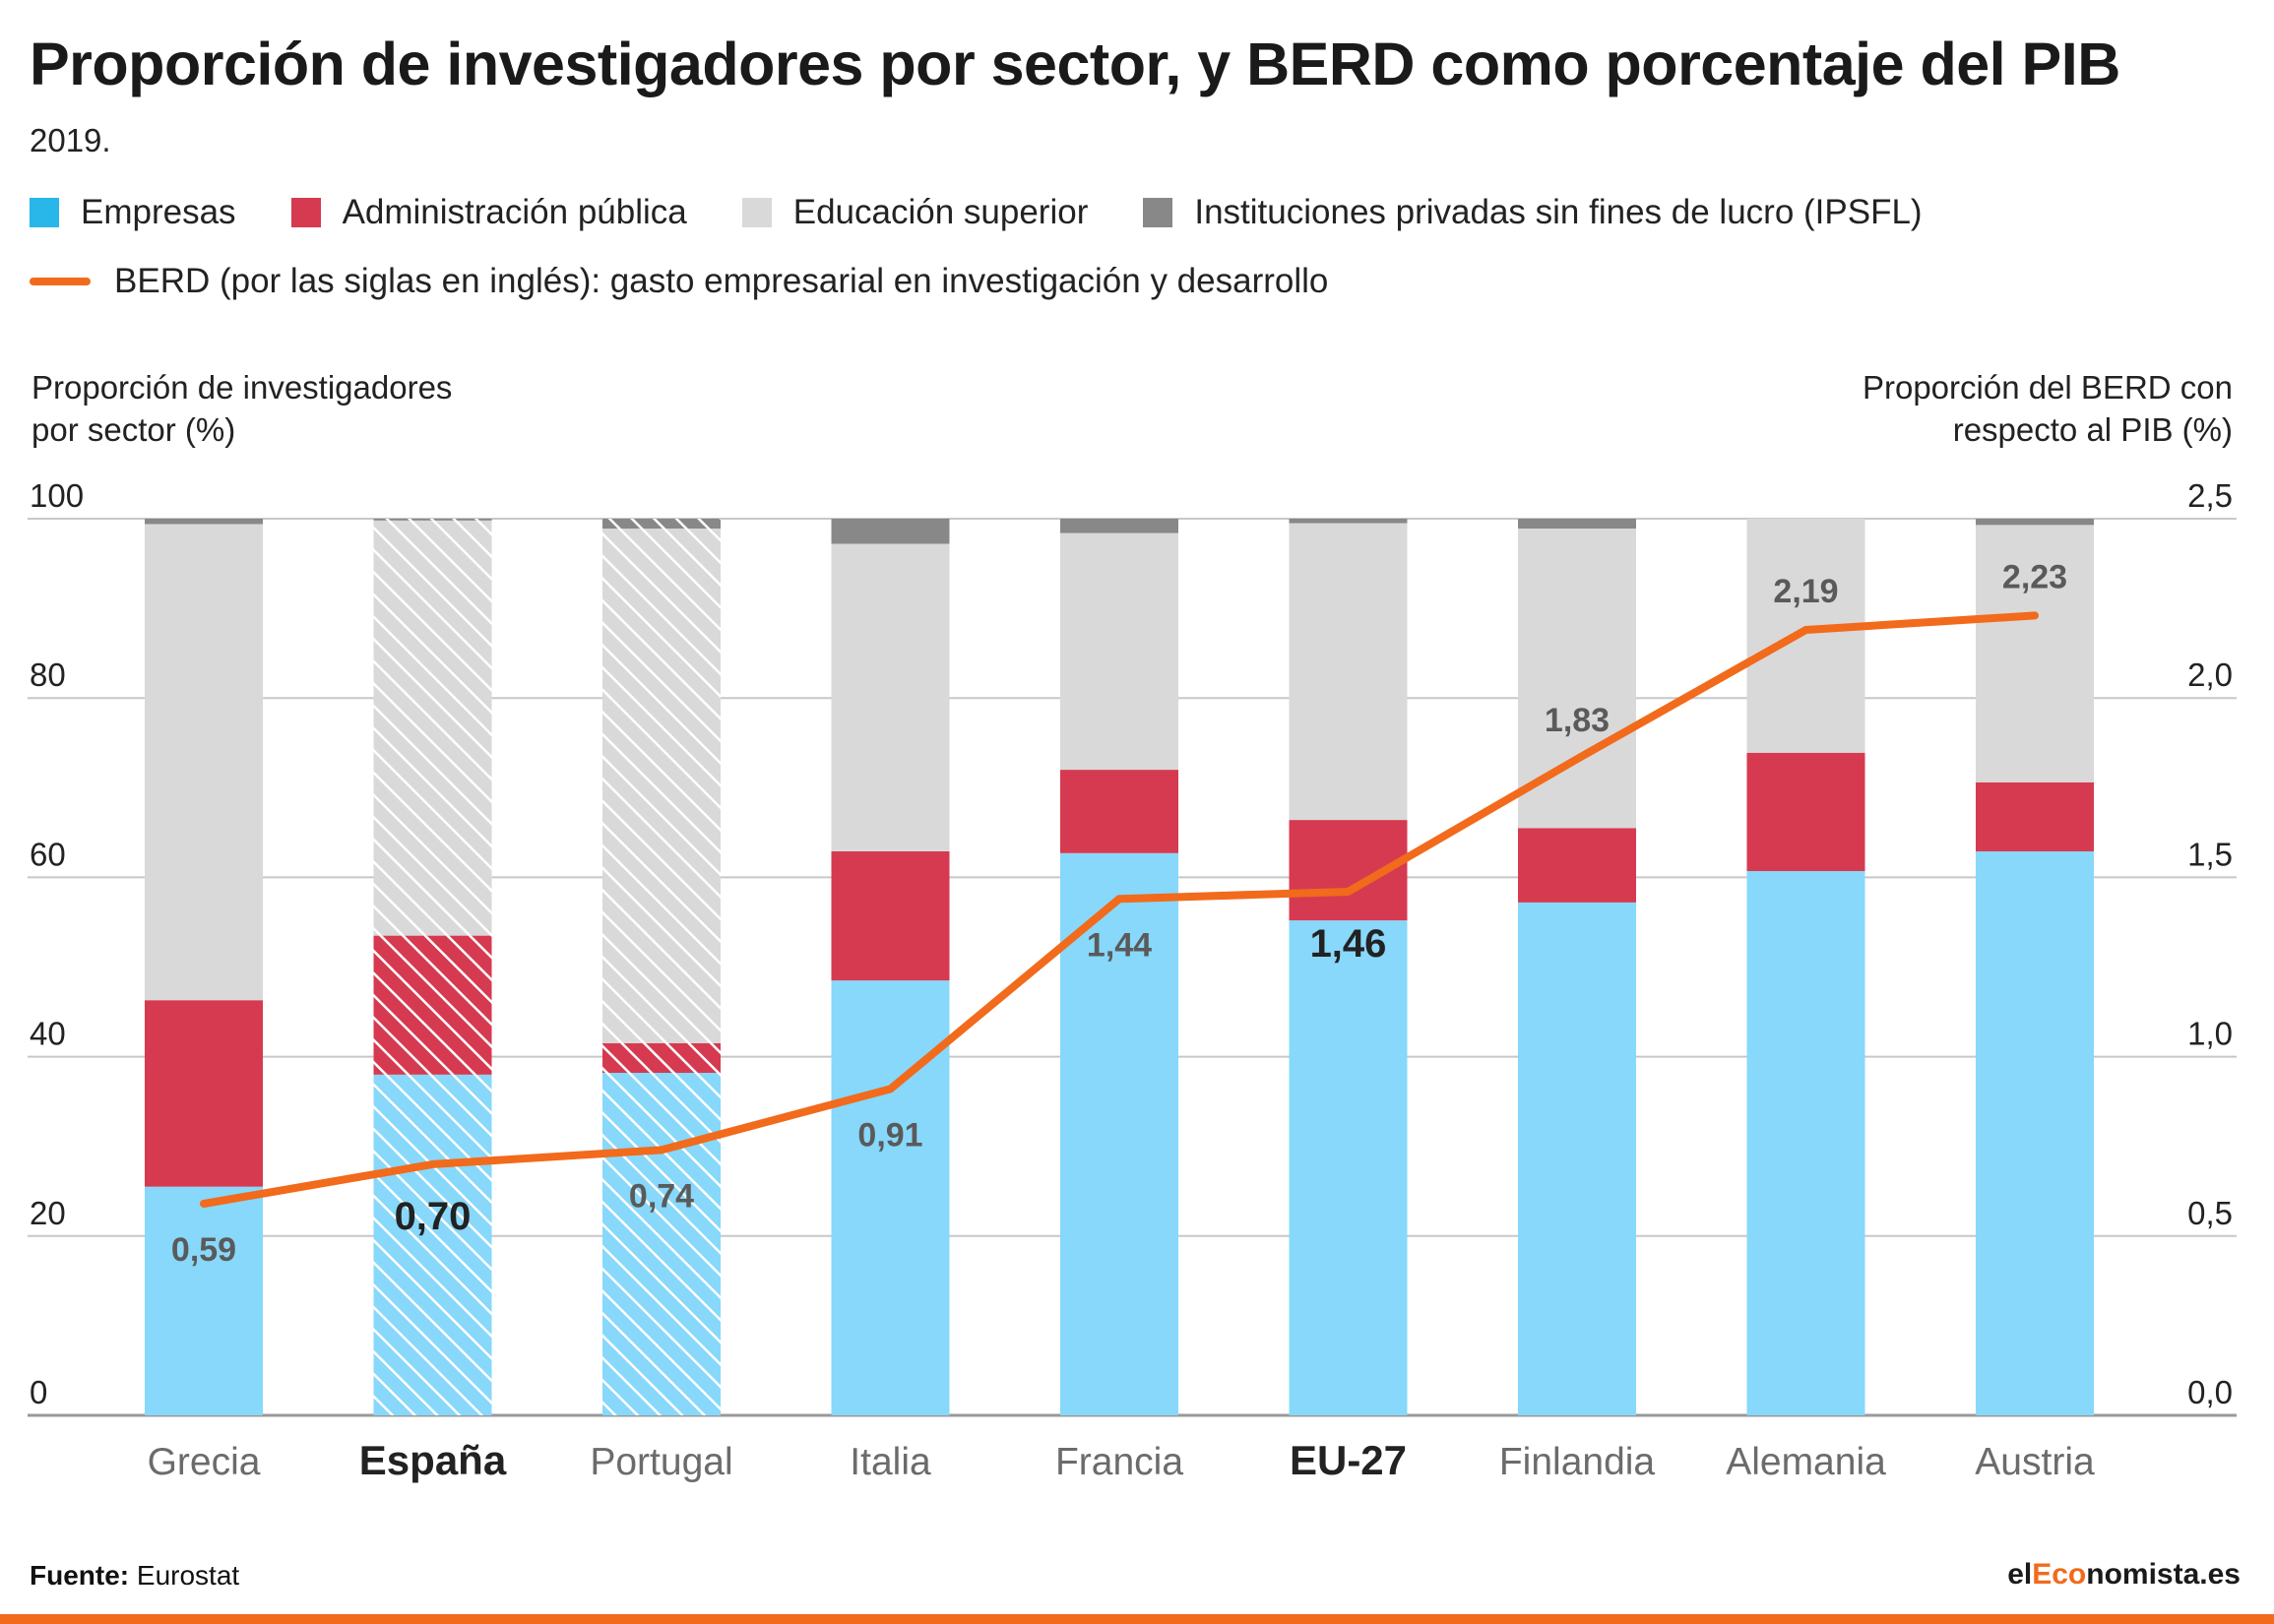 The height and width of the screenshot is (1624, 2274). Describe the element at coordinates (756, 212) in the screenshot. I see `legend-swatch-educacion` at that location.